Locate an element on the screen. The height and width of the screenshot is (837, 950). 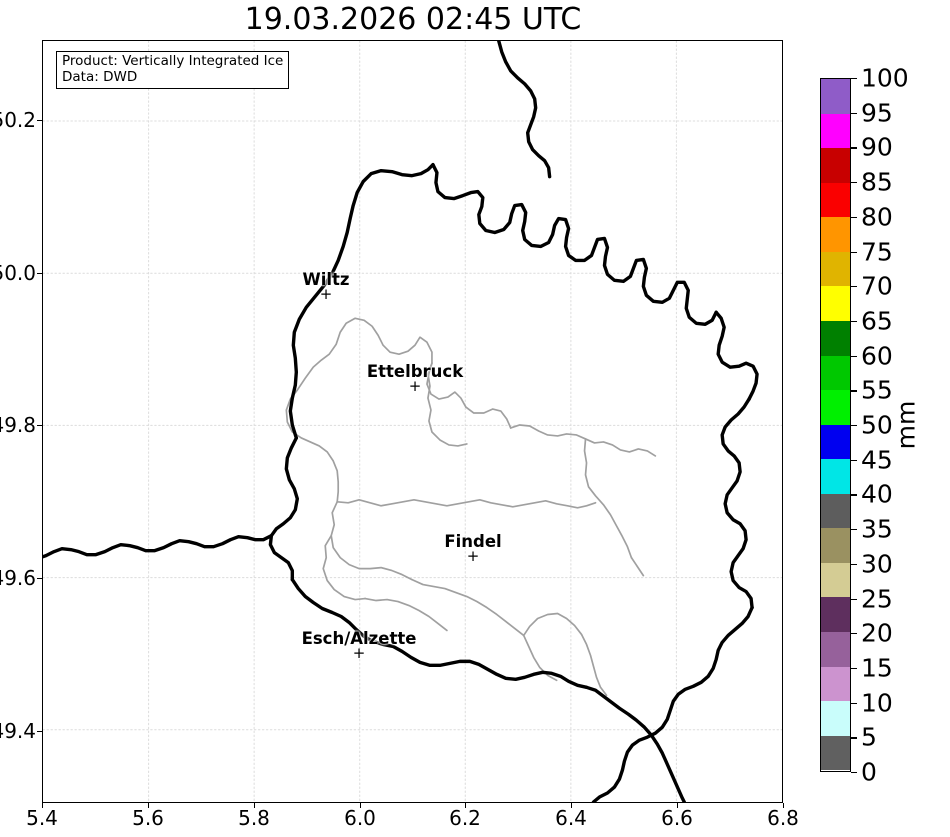
city-label-esch-alzette: Esch/Alzette is located at coordinates (359, 638).